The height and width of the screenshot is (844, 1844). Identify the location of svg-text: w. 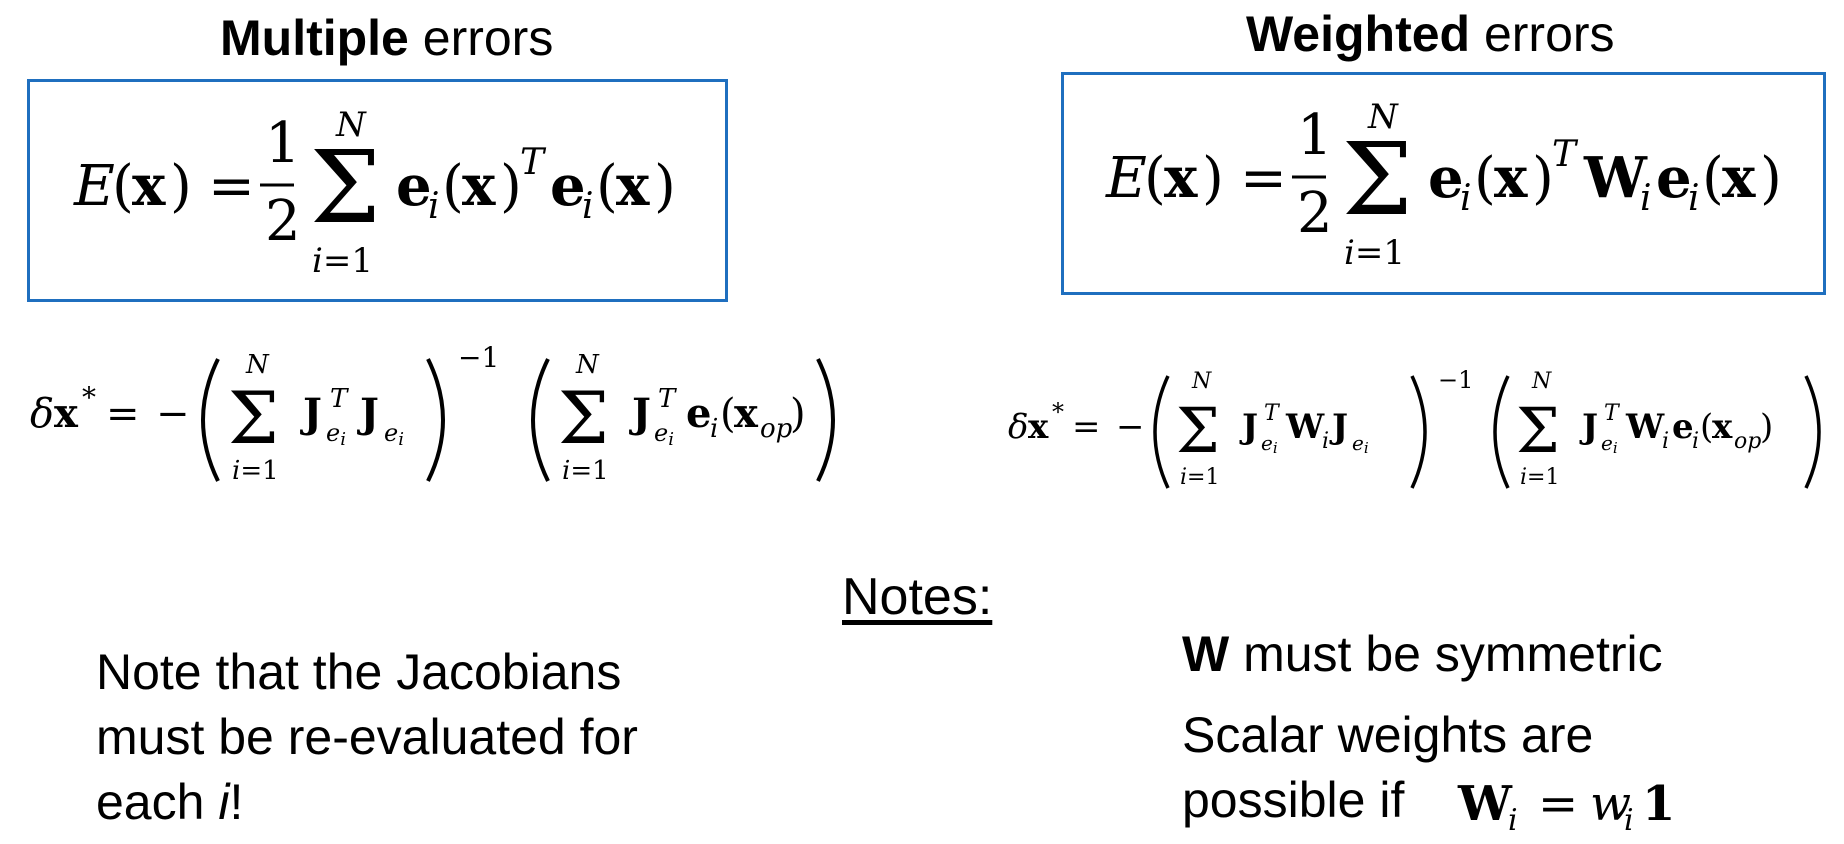
(1610, 804).